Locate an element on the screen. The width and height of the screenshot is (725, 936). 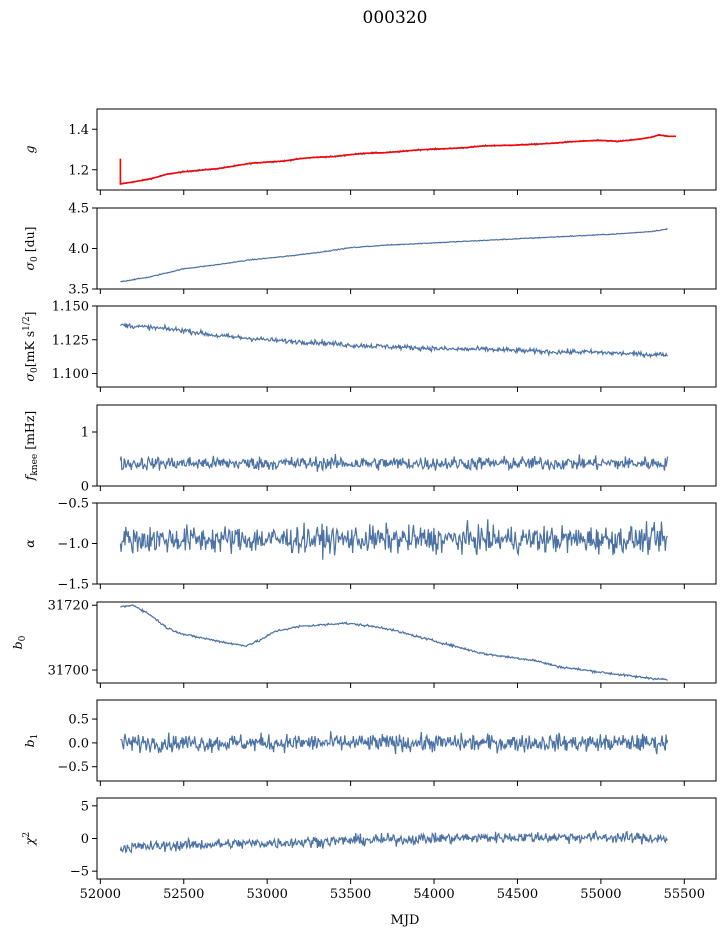
x-tick-label: 54000 is located at coordinates (433, 894).